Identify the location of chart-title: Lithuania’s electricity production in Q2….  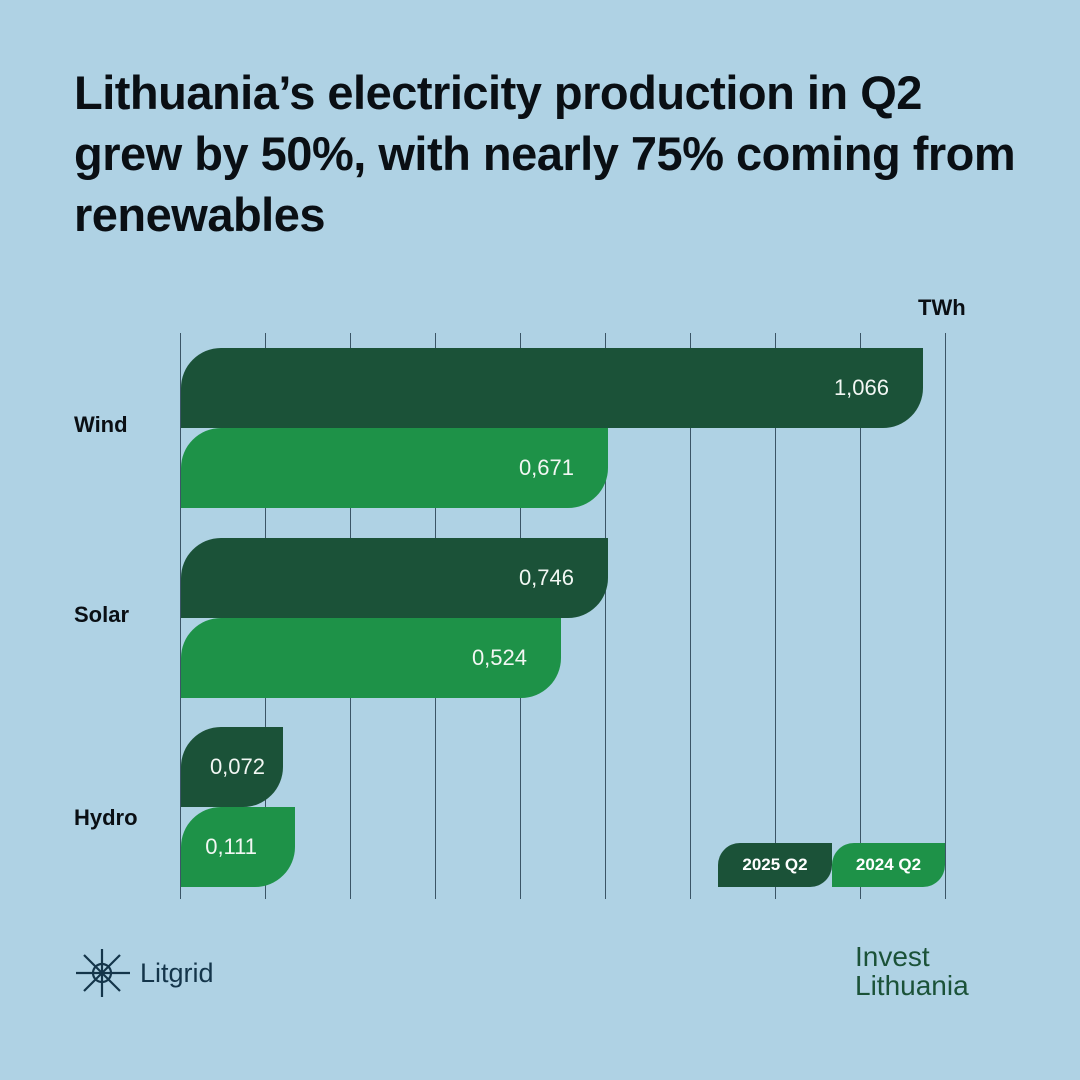
(545, 153).